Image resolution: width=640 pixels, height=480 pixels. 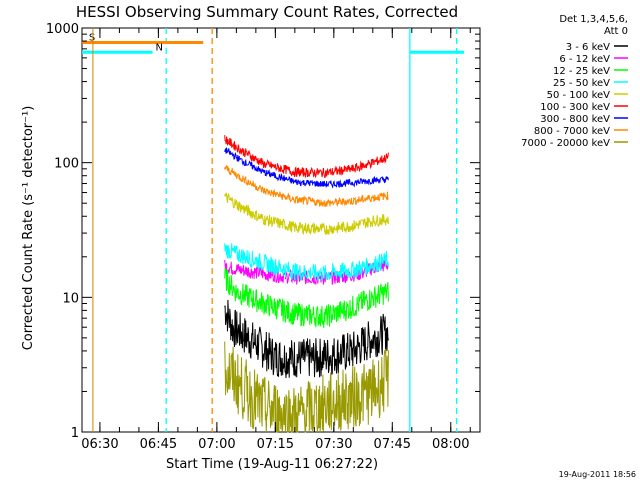 What do you see at coordinates (66, 164) in the screenshot?
I see `y-tick-label: 100` at bounding box center [66, 164].